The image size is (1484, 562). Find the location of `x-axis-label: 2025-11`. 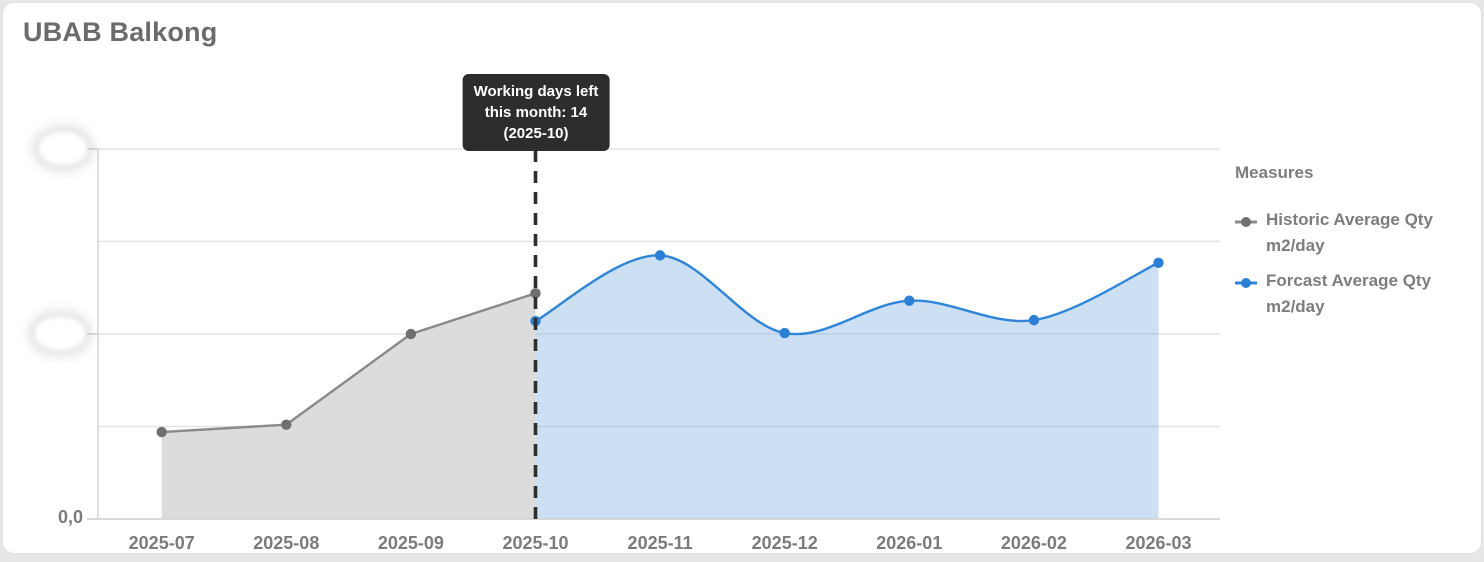

x-axis-label: 2025-11 is located at coordinates (660, 543).